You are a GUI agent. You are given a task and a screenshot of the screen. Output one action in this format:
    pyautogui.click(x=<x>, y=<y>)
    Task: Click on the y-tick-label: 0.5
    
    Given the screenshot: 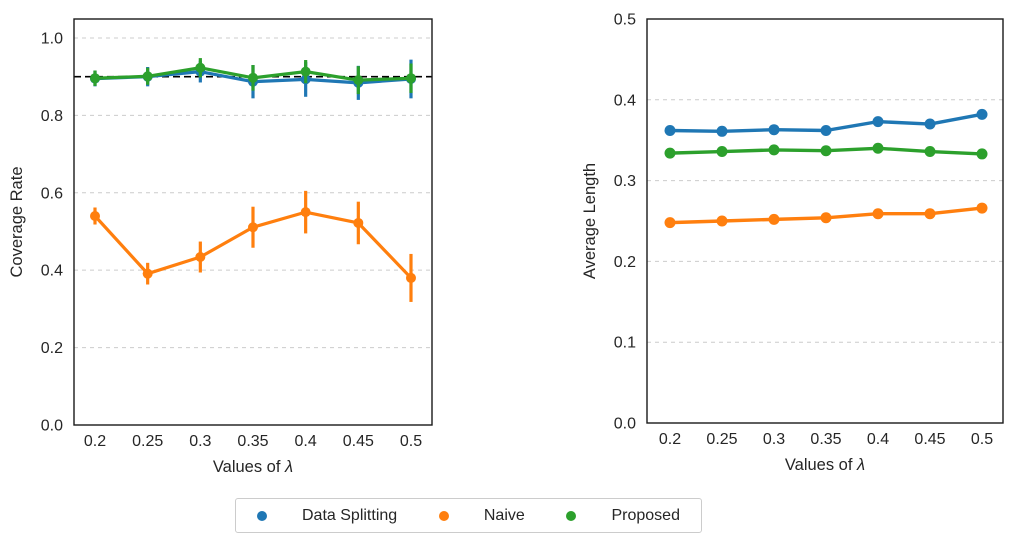 What is the action you would take?
    pyautogui.click(x=625, y=20)
    